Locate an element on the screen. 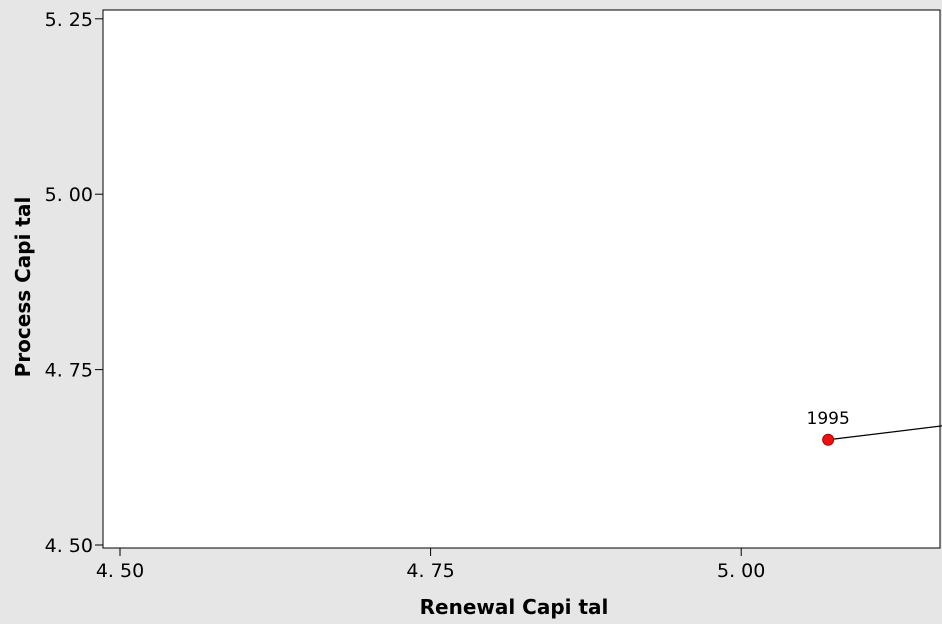 Image resolution: width=942 pixels, height=624 pixels. y-tick-label: 5. 00 is located at coordinates (69, 195).